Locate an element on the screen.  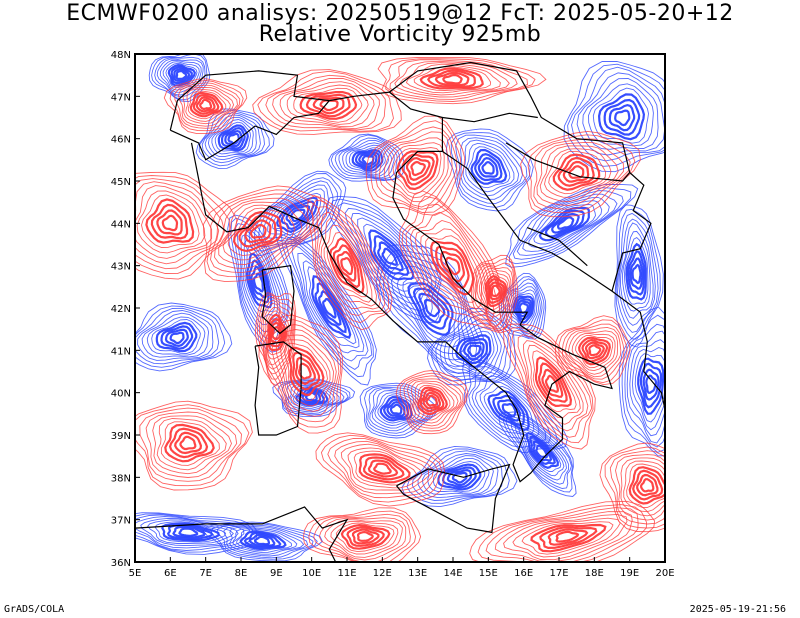
lat-tick-label: 46N is located at coordinates (121, 140).